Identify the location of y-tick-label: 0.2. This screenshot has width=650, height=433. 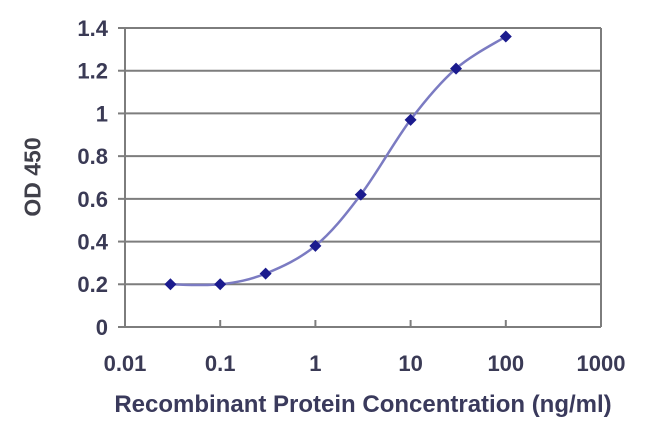
(92, 284).